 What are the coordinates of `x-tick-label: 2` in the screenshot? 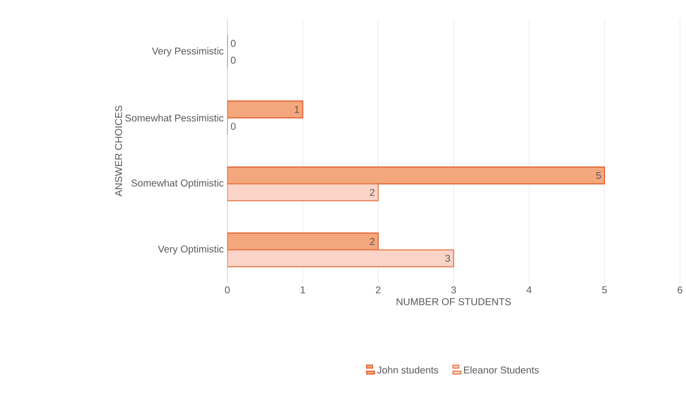 It's located at (378, 290).